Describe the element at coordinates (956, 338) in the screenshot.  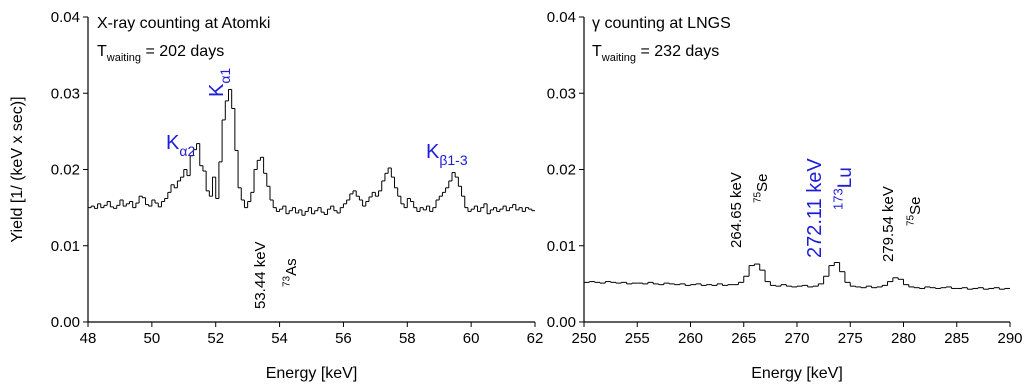
I see `x-tick-label: 285` at that location.